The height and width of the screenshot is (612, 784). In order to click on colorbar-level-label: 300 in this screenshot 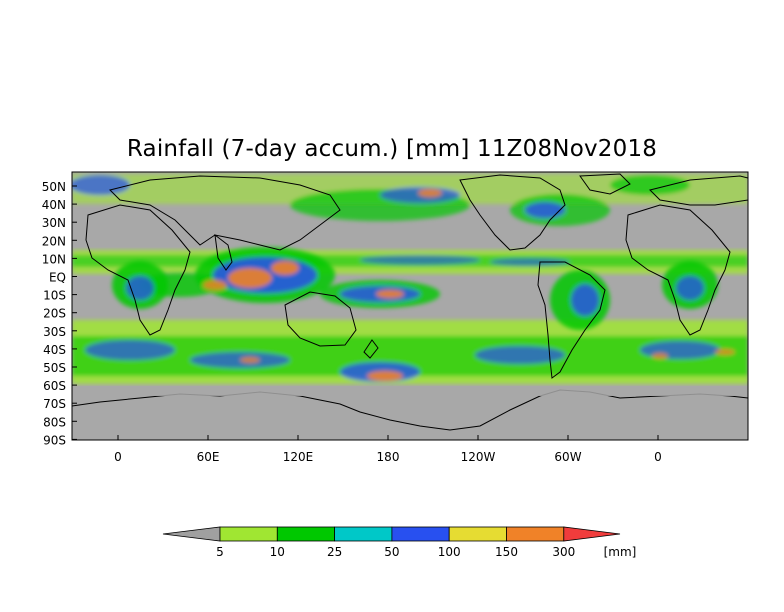, I will do `click(563, 552)`.